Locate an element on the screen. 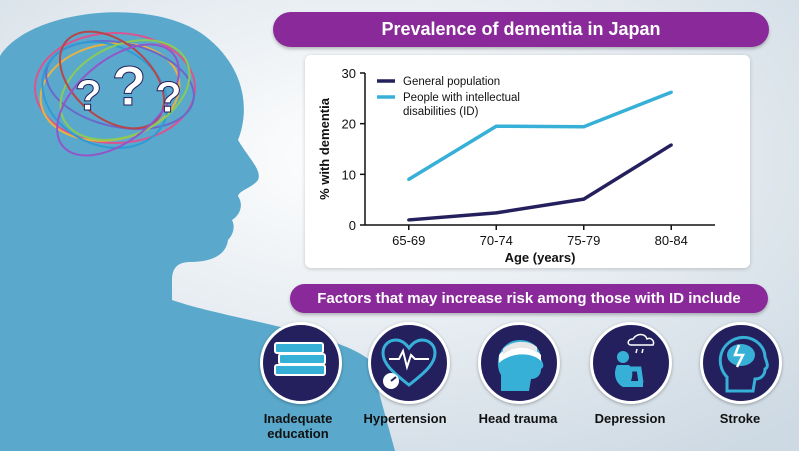 This screenshot has height=451, width=799. factor-label-head-trauma: Head trauma is located at coordinates (518, 418).